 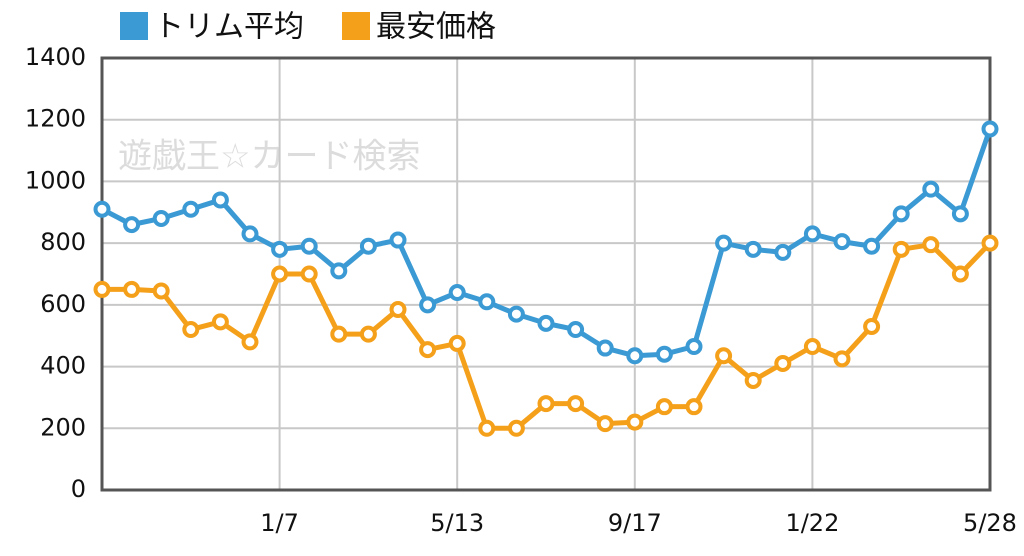 I want to click on y-tick-label: 0, so click(x=78, y=489).